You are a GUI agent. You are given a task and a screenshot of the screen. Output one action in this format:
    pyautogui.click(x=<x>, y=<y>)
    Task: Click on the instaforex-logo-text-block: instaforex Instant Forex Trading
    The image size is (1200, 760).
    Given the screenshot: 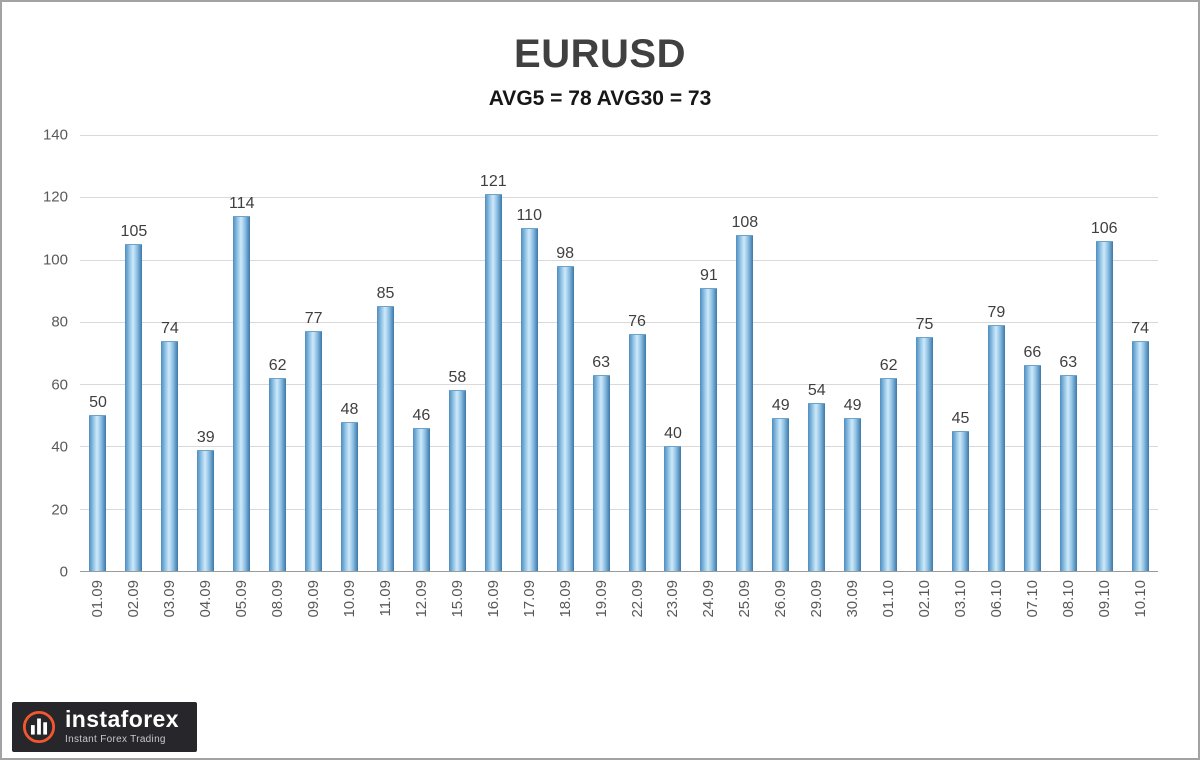 What is the action you would take?
    pyautogui.click(x=122, y=726)
    